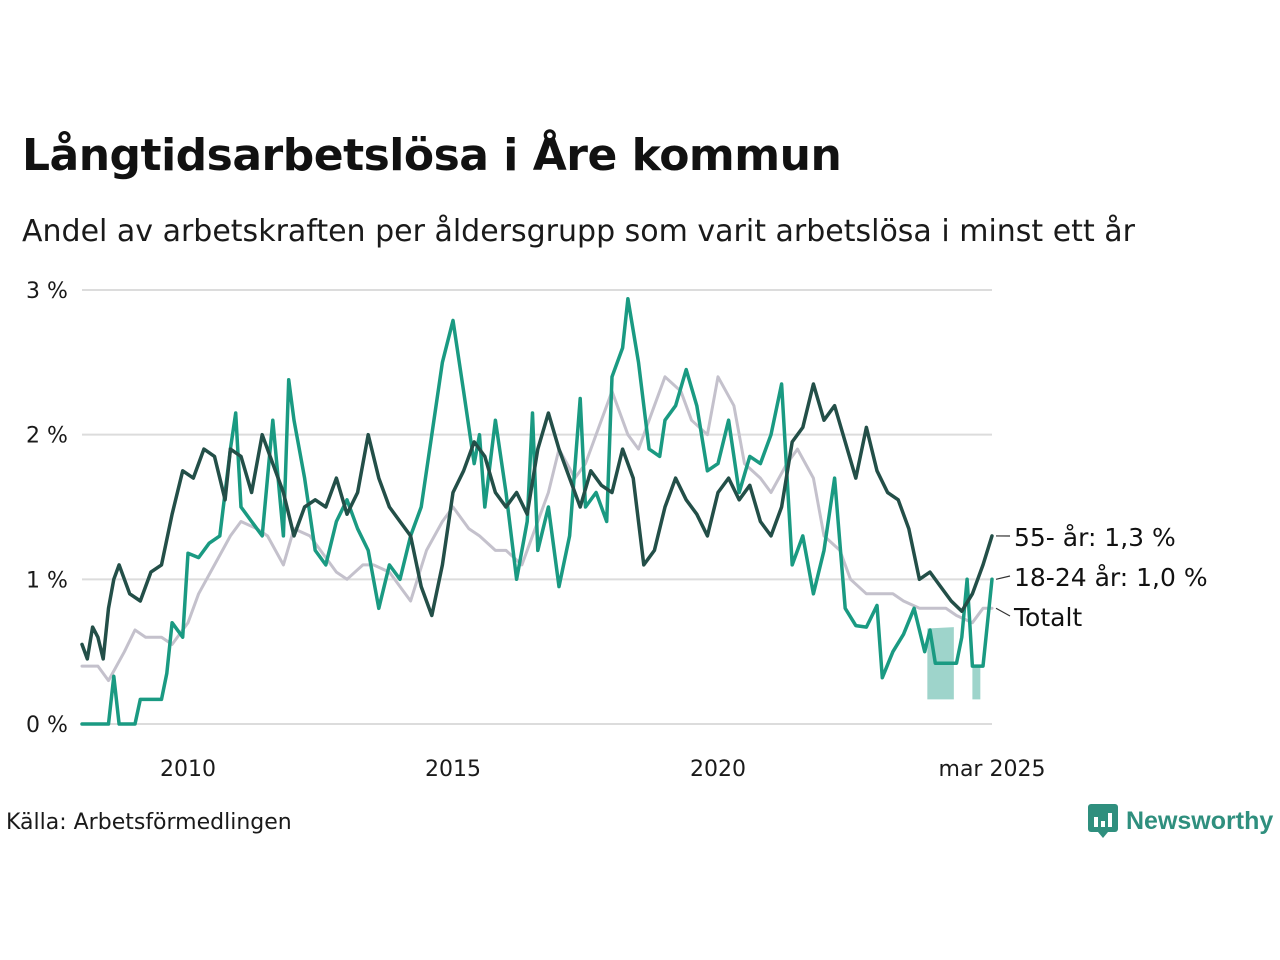  I want to click on series-end-labels: Totalt 18-24 år: 1,0 % 55- år: 1,3 %, so click(1101, 577).